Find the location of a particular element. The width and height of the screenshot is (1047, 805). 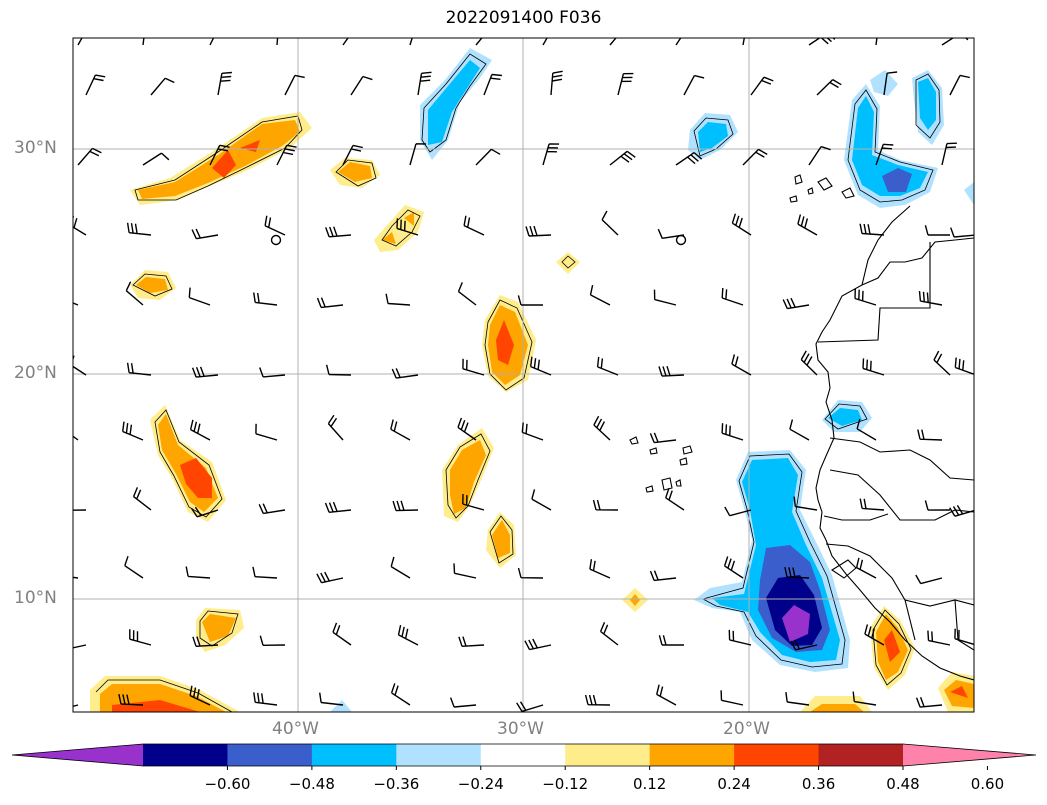

colorbar-tick-label: −0.36 is located at coordinates (396, 784).